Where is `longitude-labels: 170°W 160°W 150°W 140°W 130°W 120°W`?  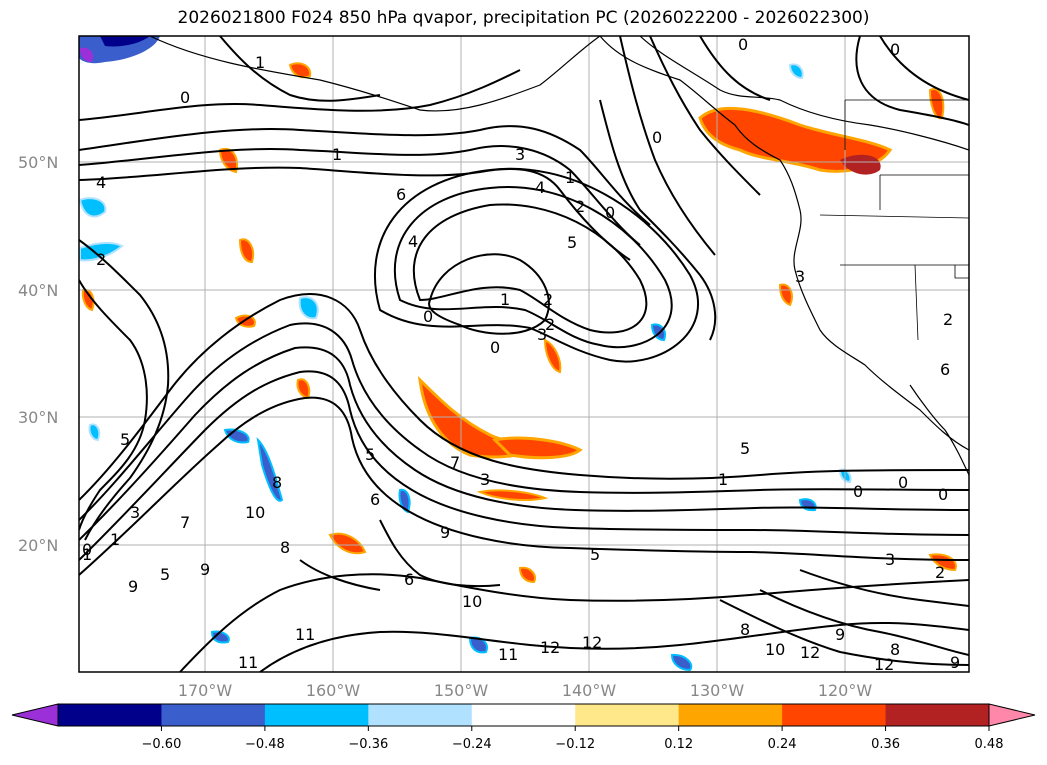 longitude-labels: 170°W 160°W 150°W 140°W 130°W 120°W is located at coordinates (525, 690).